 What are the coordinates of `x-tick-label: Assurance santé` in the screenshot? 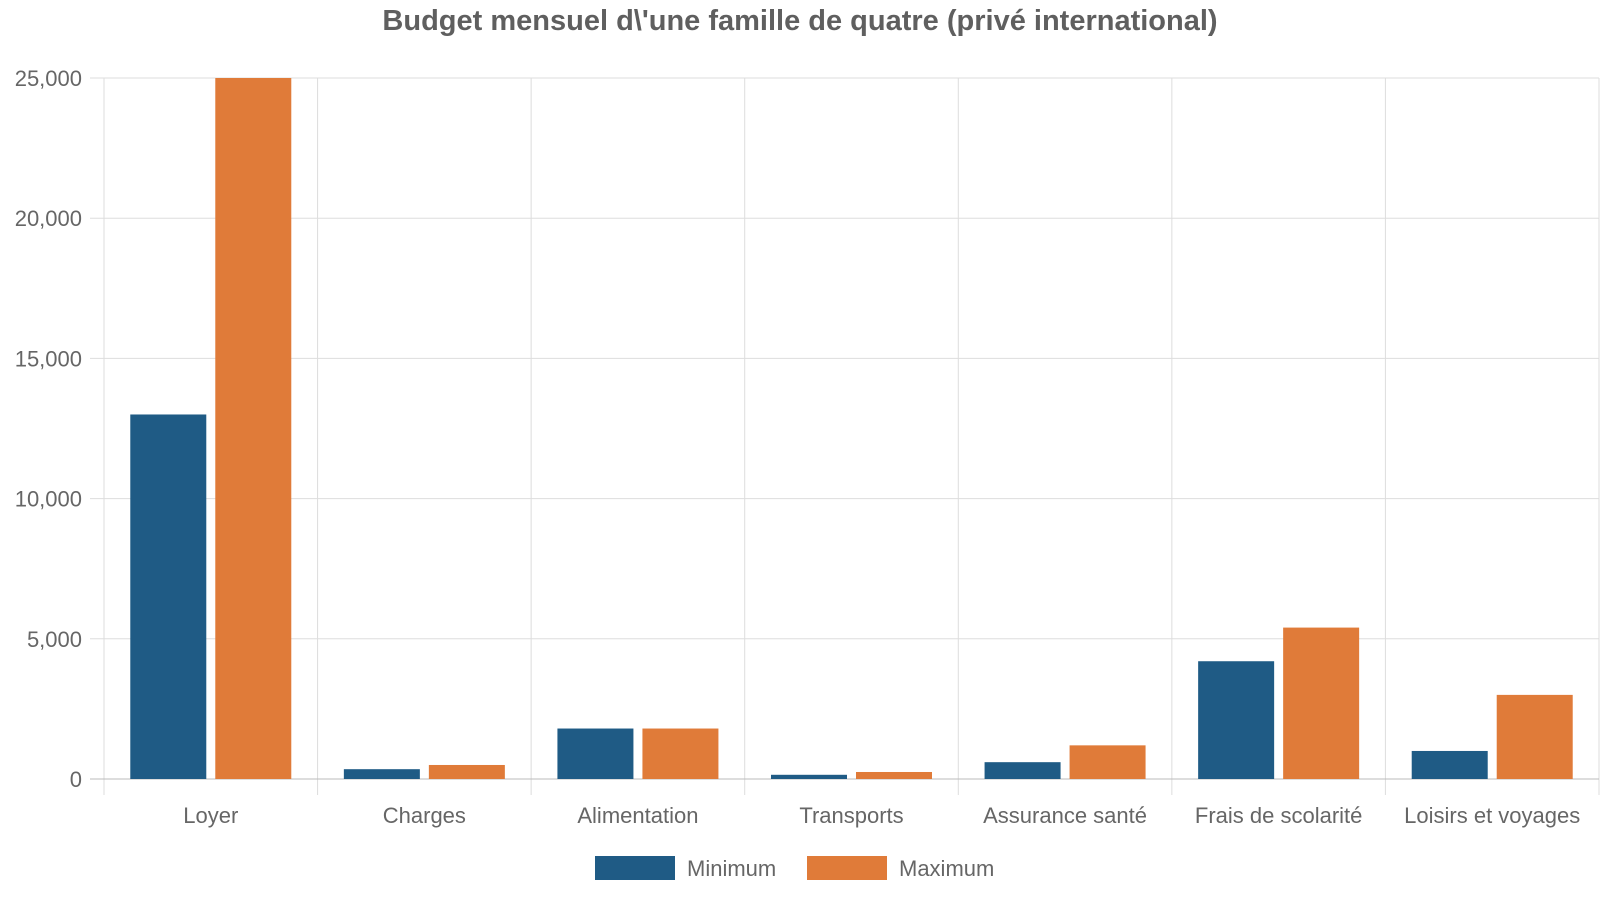 It's located at (1065, 815).